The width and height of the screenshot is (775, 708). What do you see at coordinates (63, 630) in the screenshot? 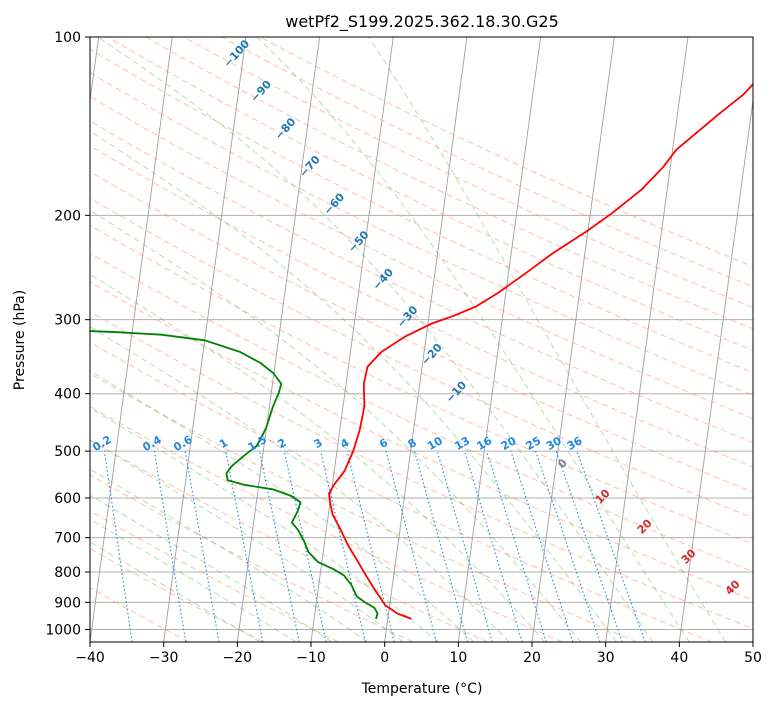
I see `y-tick-label: 1000` at bounding box center [63, 630].